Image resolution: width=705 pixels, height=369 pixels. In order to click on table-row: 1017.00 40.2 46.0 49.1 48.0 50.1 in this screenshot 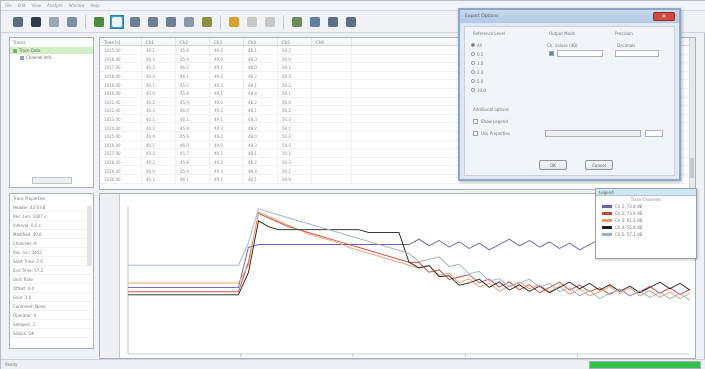, I will do `click(397, 67)`.